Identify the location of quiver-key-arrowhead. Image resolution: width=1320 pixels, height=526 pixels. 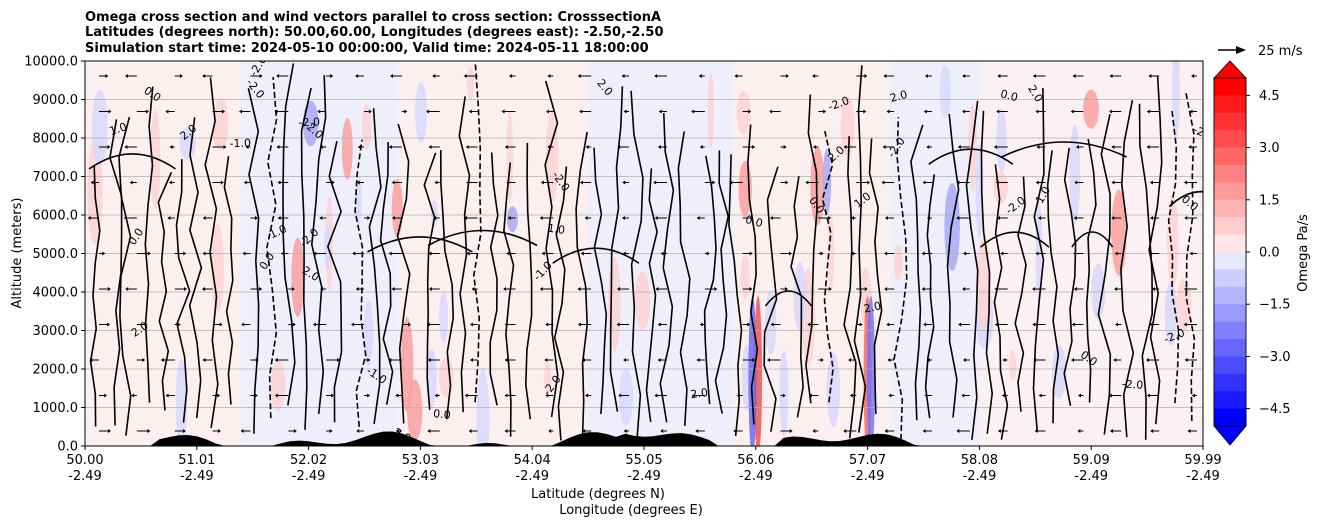
(1241, 50).